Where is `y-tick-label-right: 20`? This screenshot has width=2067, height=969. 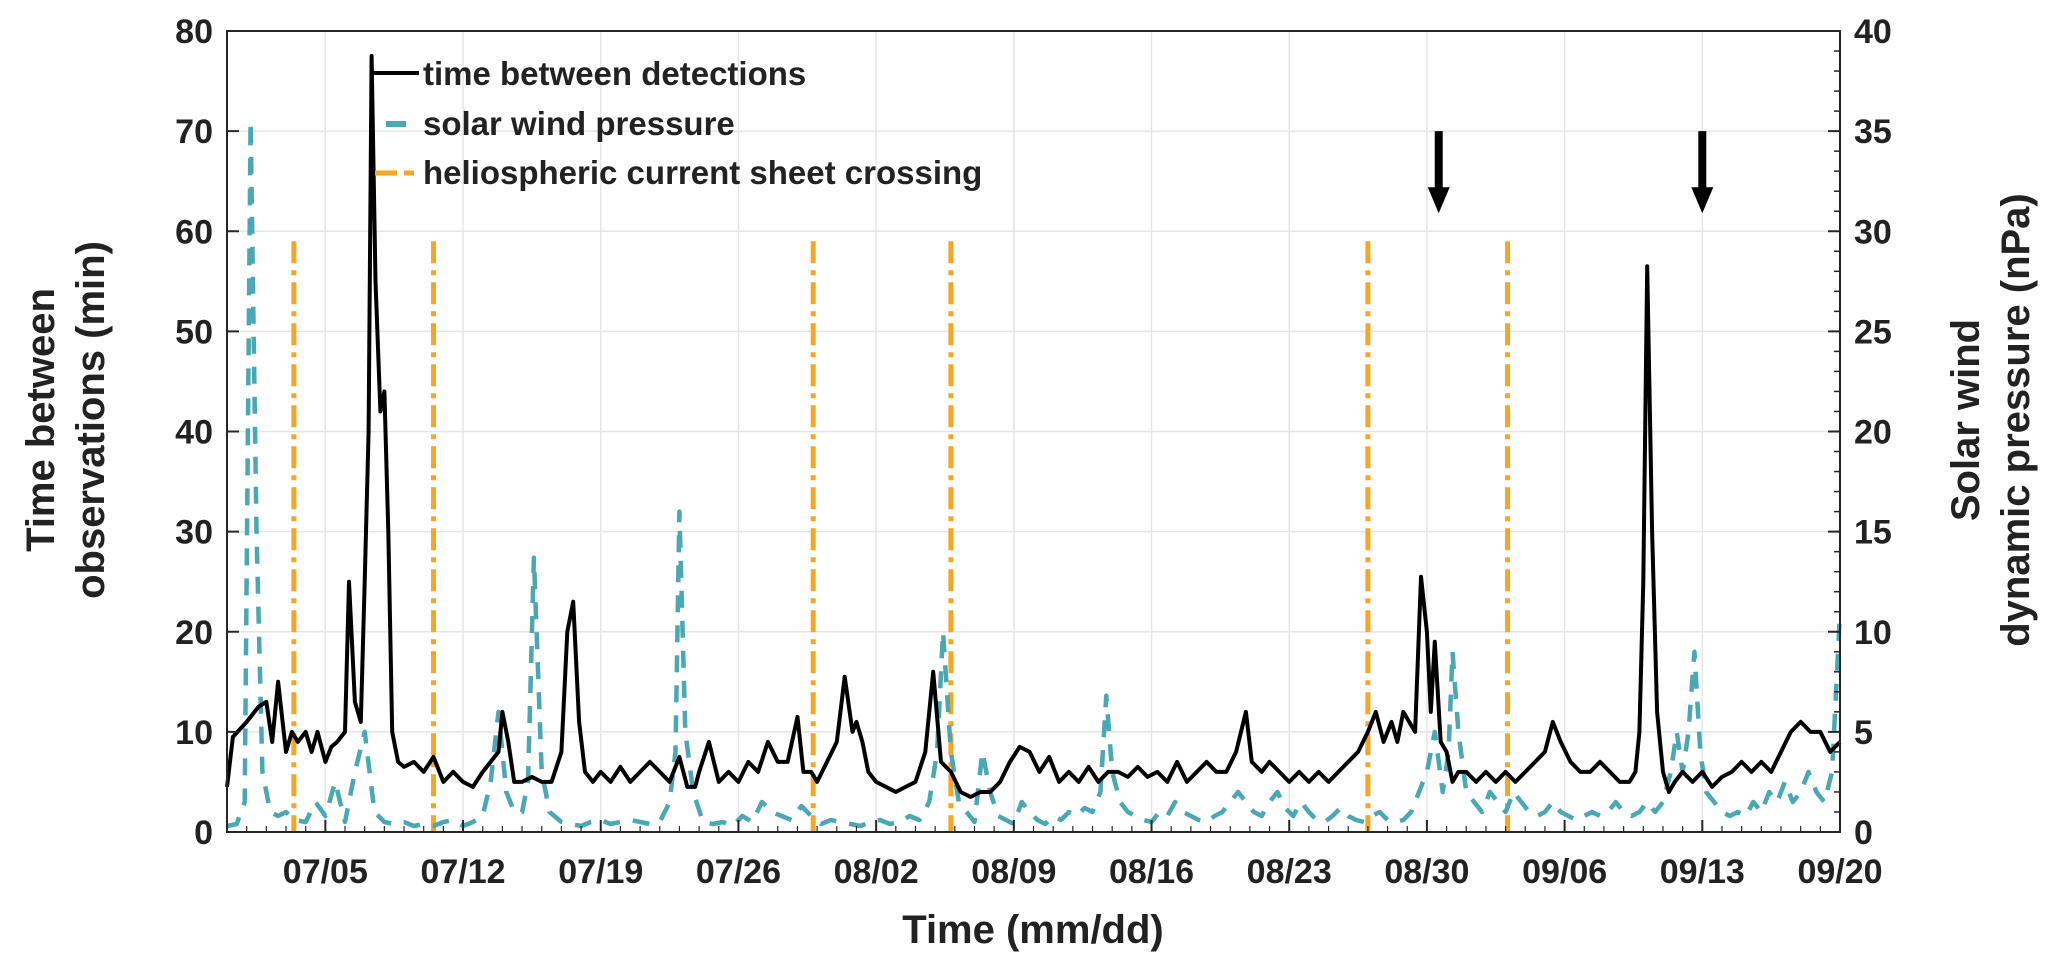 y-tick-label-right: 20 is located at coordinates (1873, 433).